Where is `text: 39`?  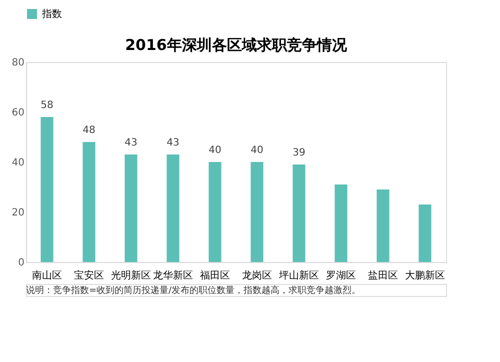 text: 39 is located at coordinates (299, 153).